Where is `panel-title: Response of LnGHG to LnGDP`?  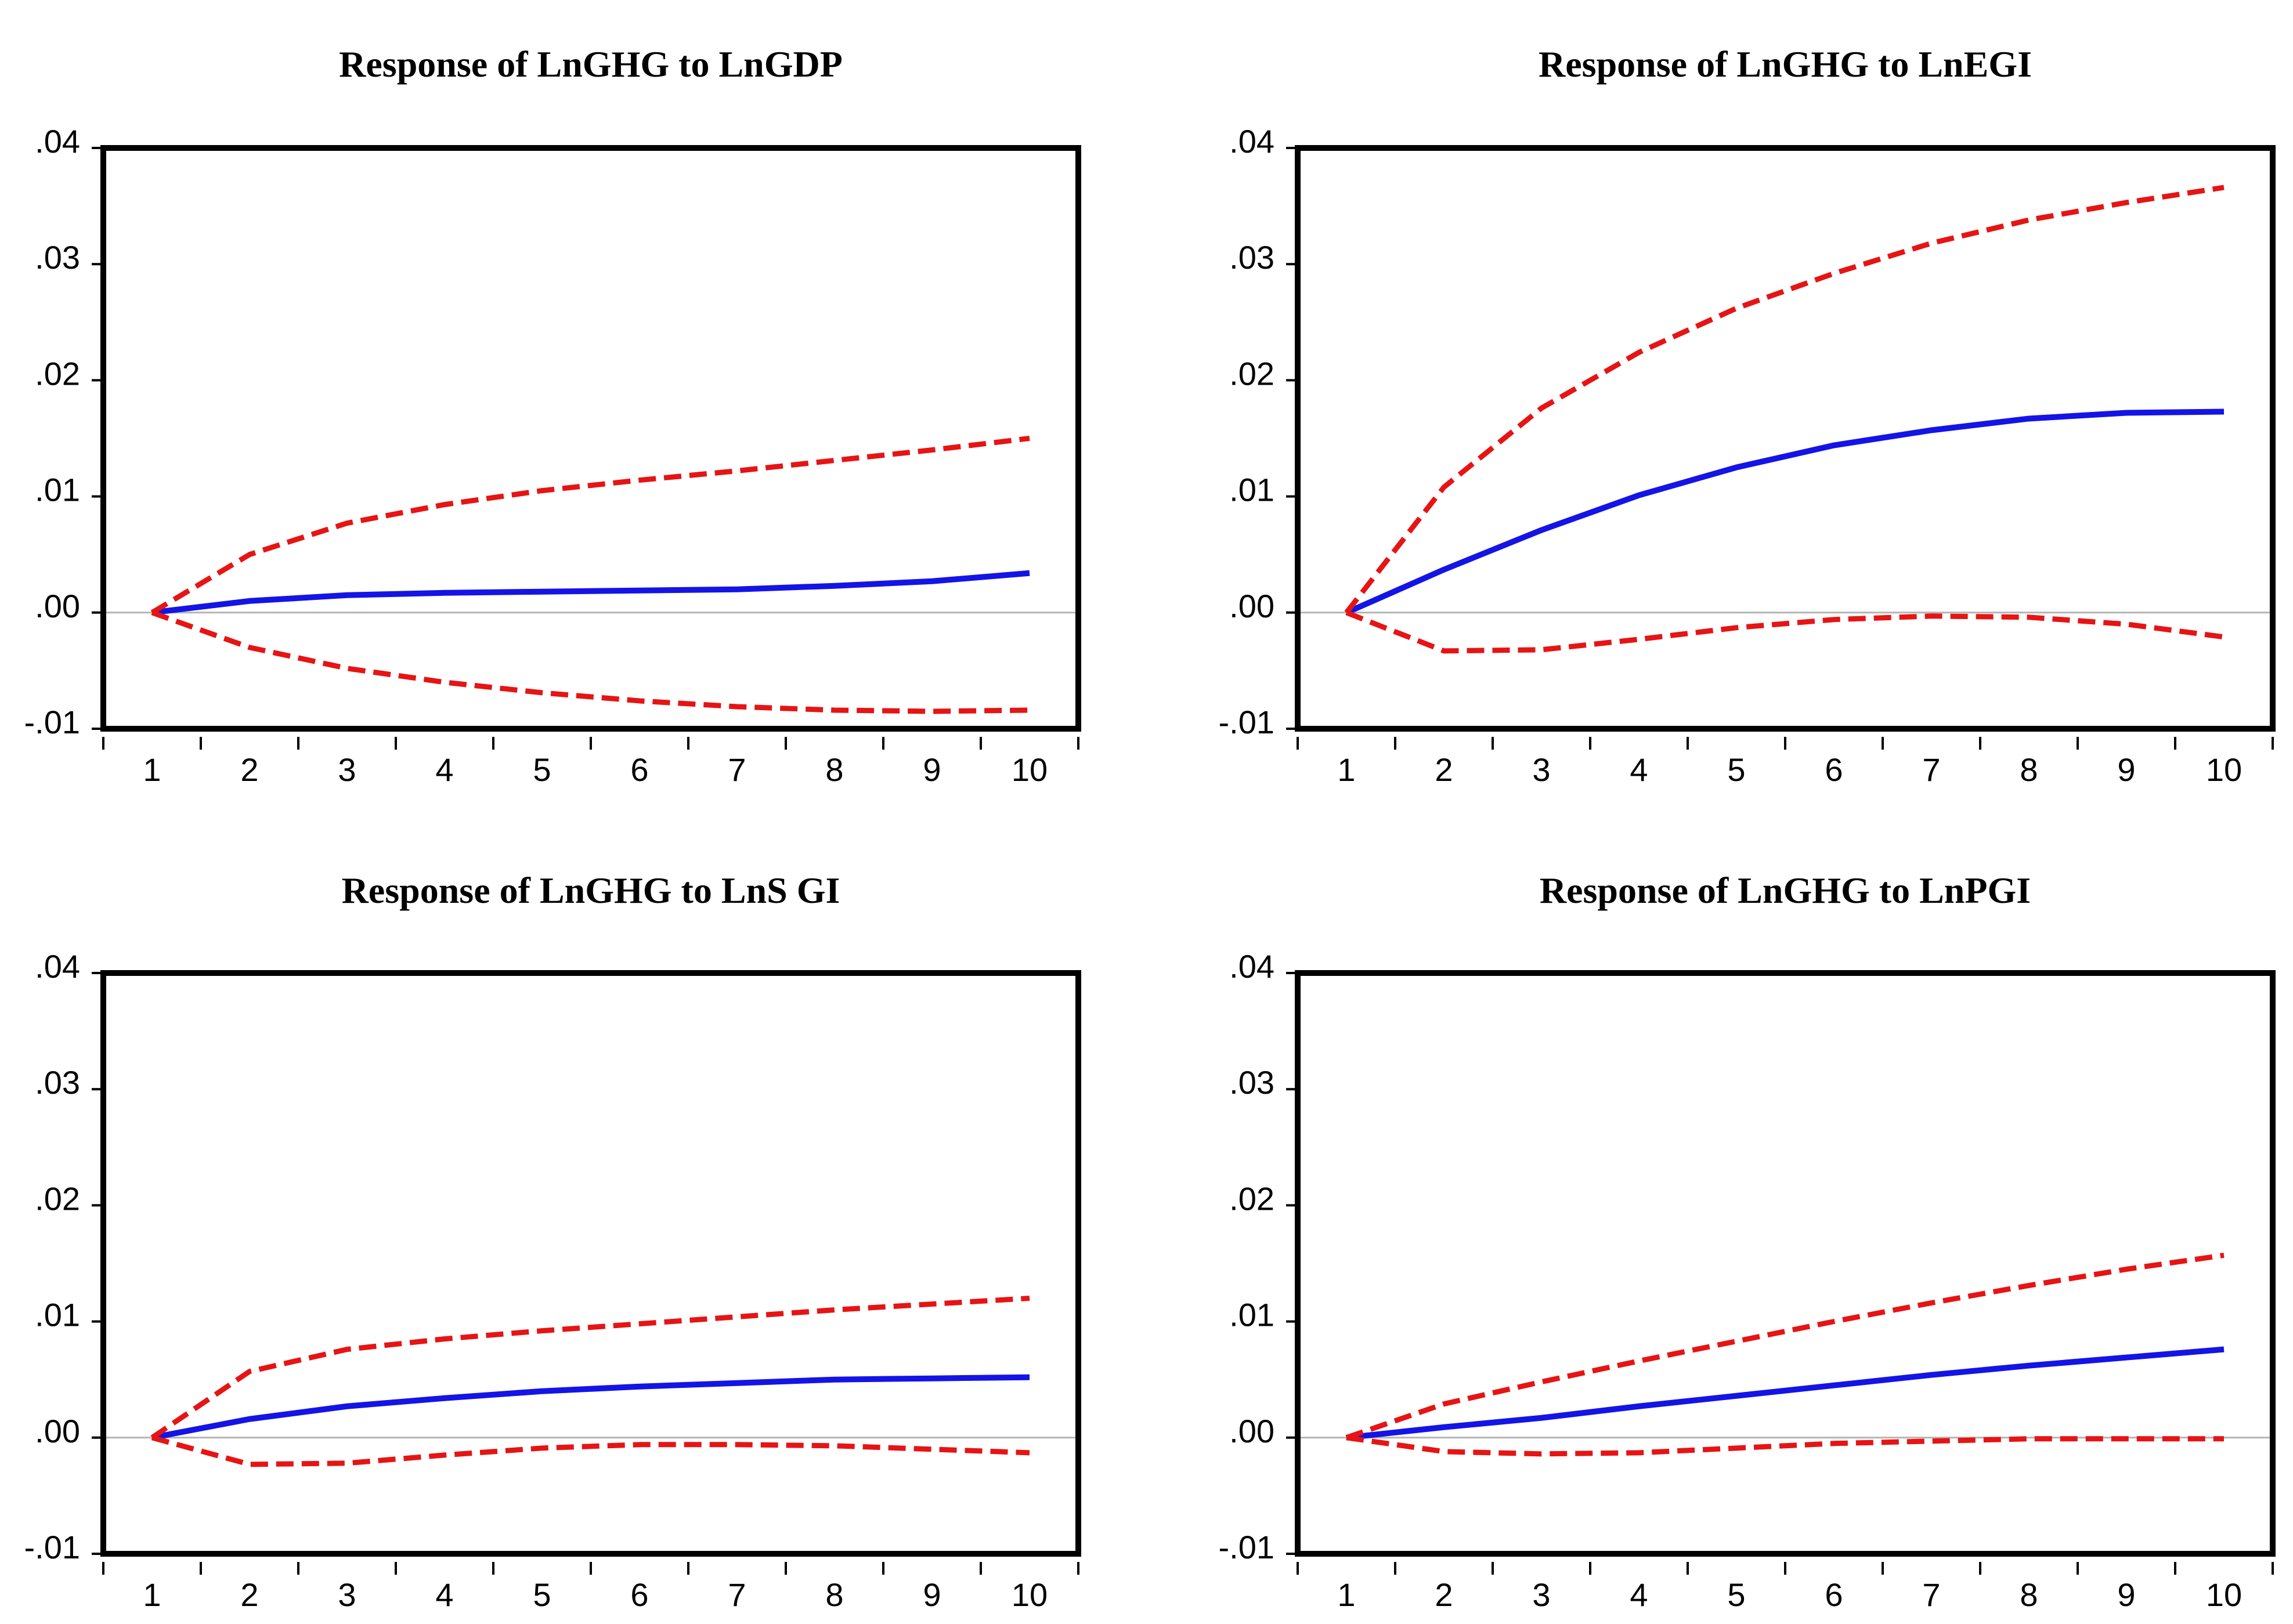
panel-title: Response of LnGHG to LnGDP is located at coordinates (591, 65).